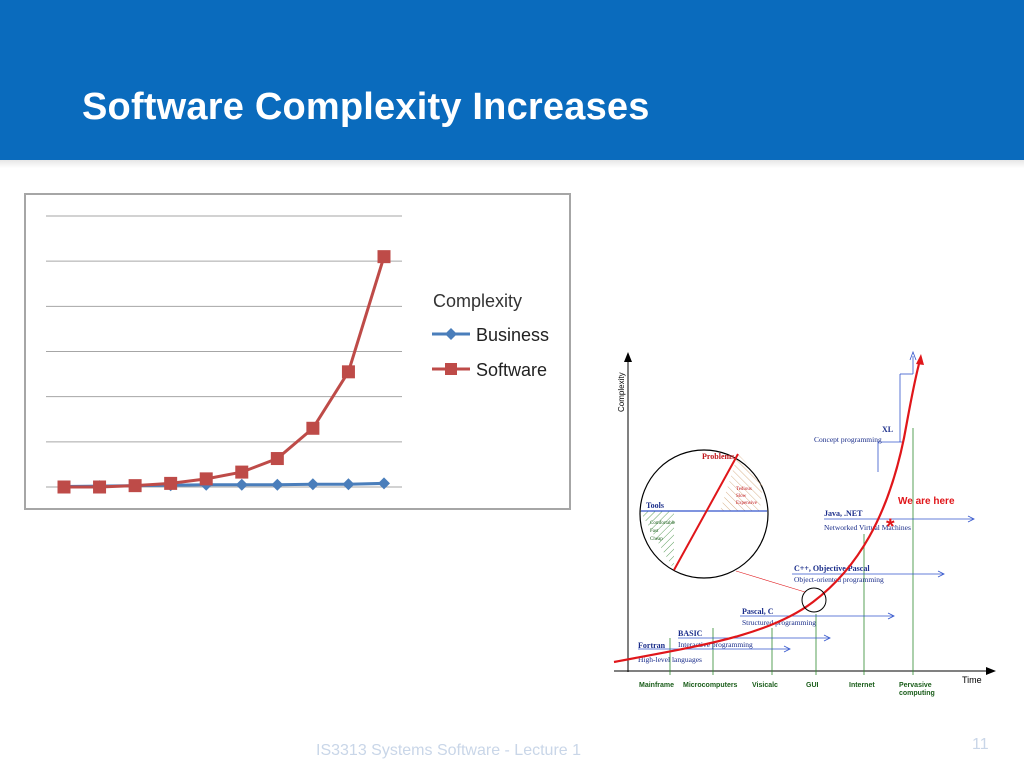  What do you see at coordinates (656, 539) in the screenshot?
I see `inset-tool-item: Cheap` at bounding box center [656, 539].